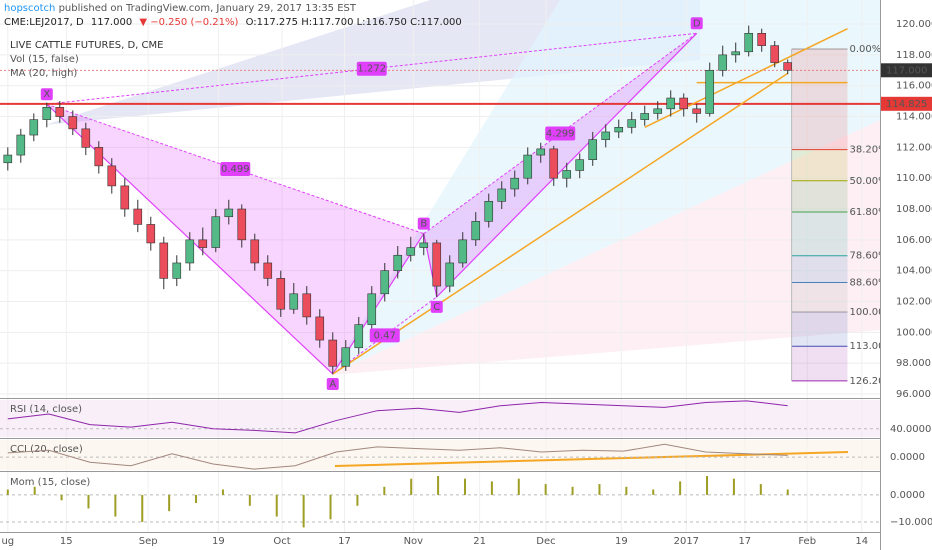 The height and width of the screenshot is (550, 932). Describe the element at coordinates (869, 181) in the screenshot. I see `fib-label: 50.00%` at that location.